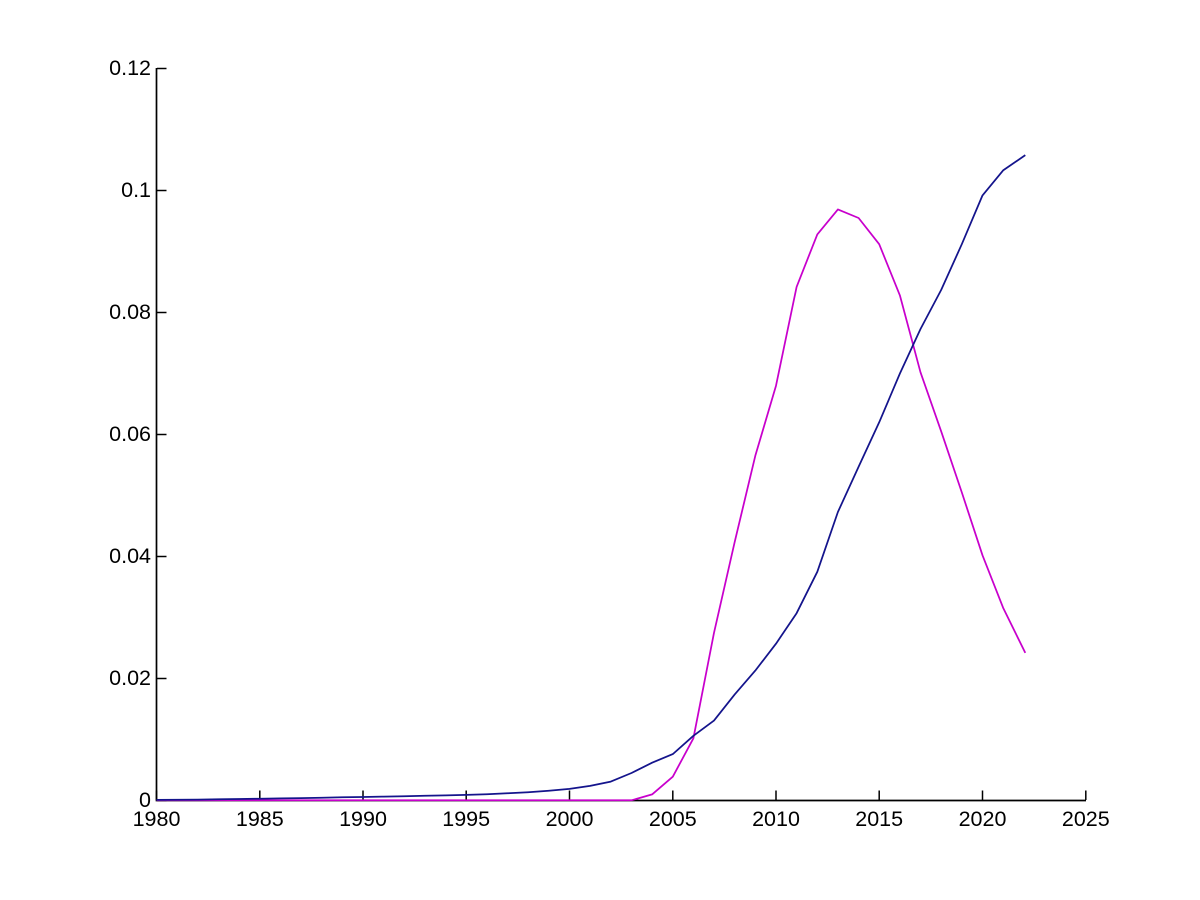 The width and height of the screenshot is (1200, 900). I want to click on svg-text: 1990, so click(363, 819).